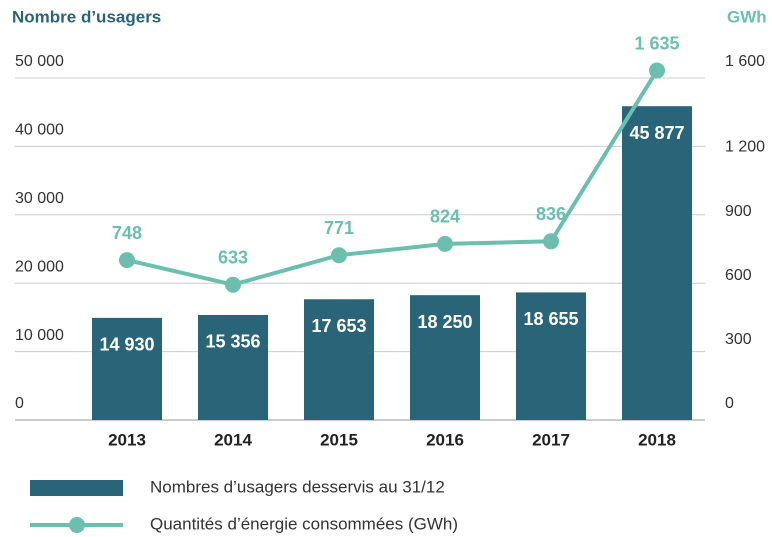 This screenshot has width=772, height=537. I want to click on bar-value-label: 15 356, so click(232, 342).